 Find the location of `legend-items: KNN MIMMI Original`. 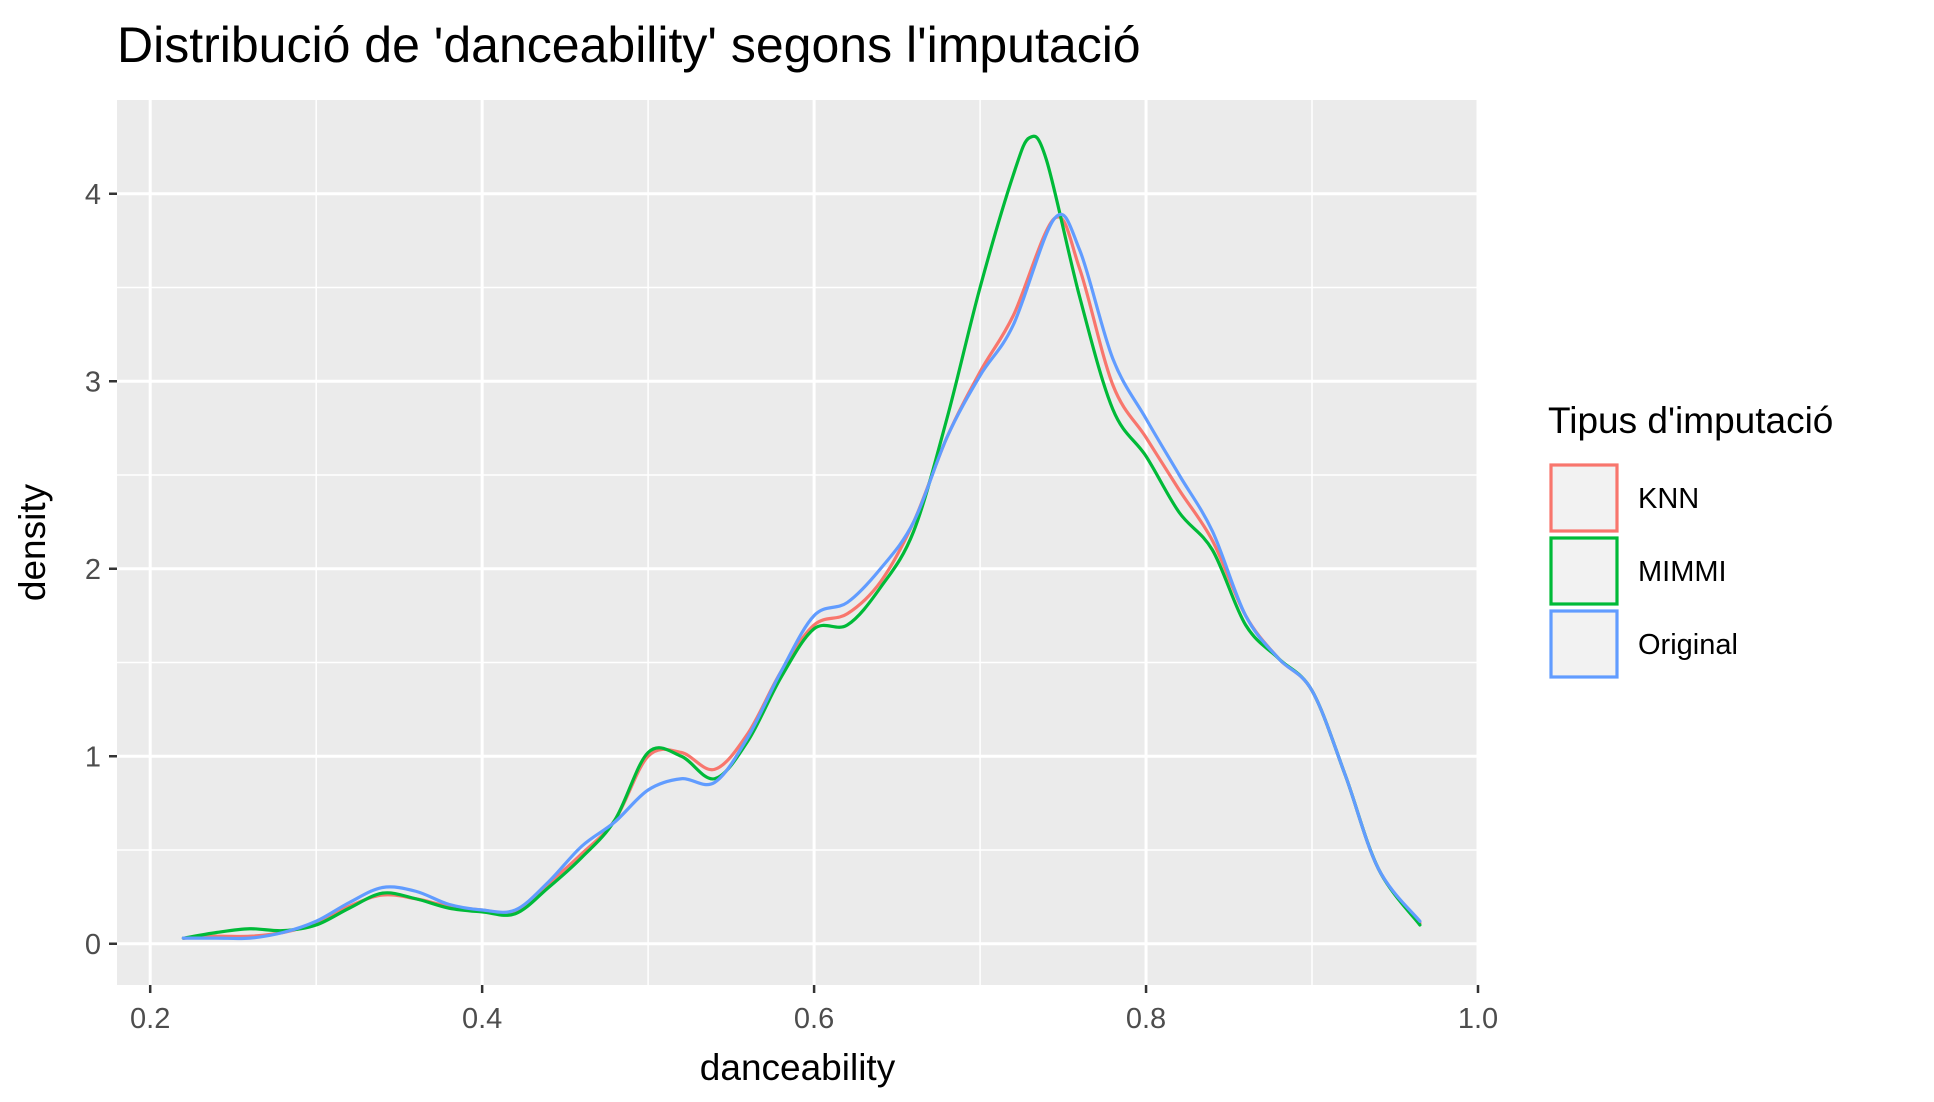

legend-items: KNN MIMMI Original is located at coordinates (1643, 571).